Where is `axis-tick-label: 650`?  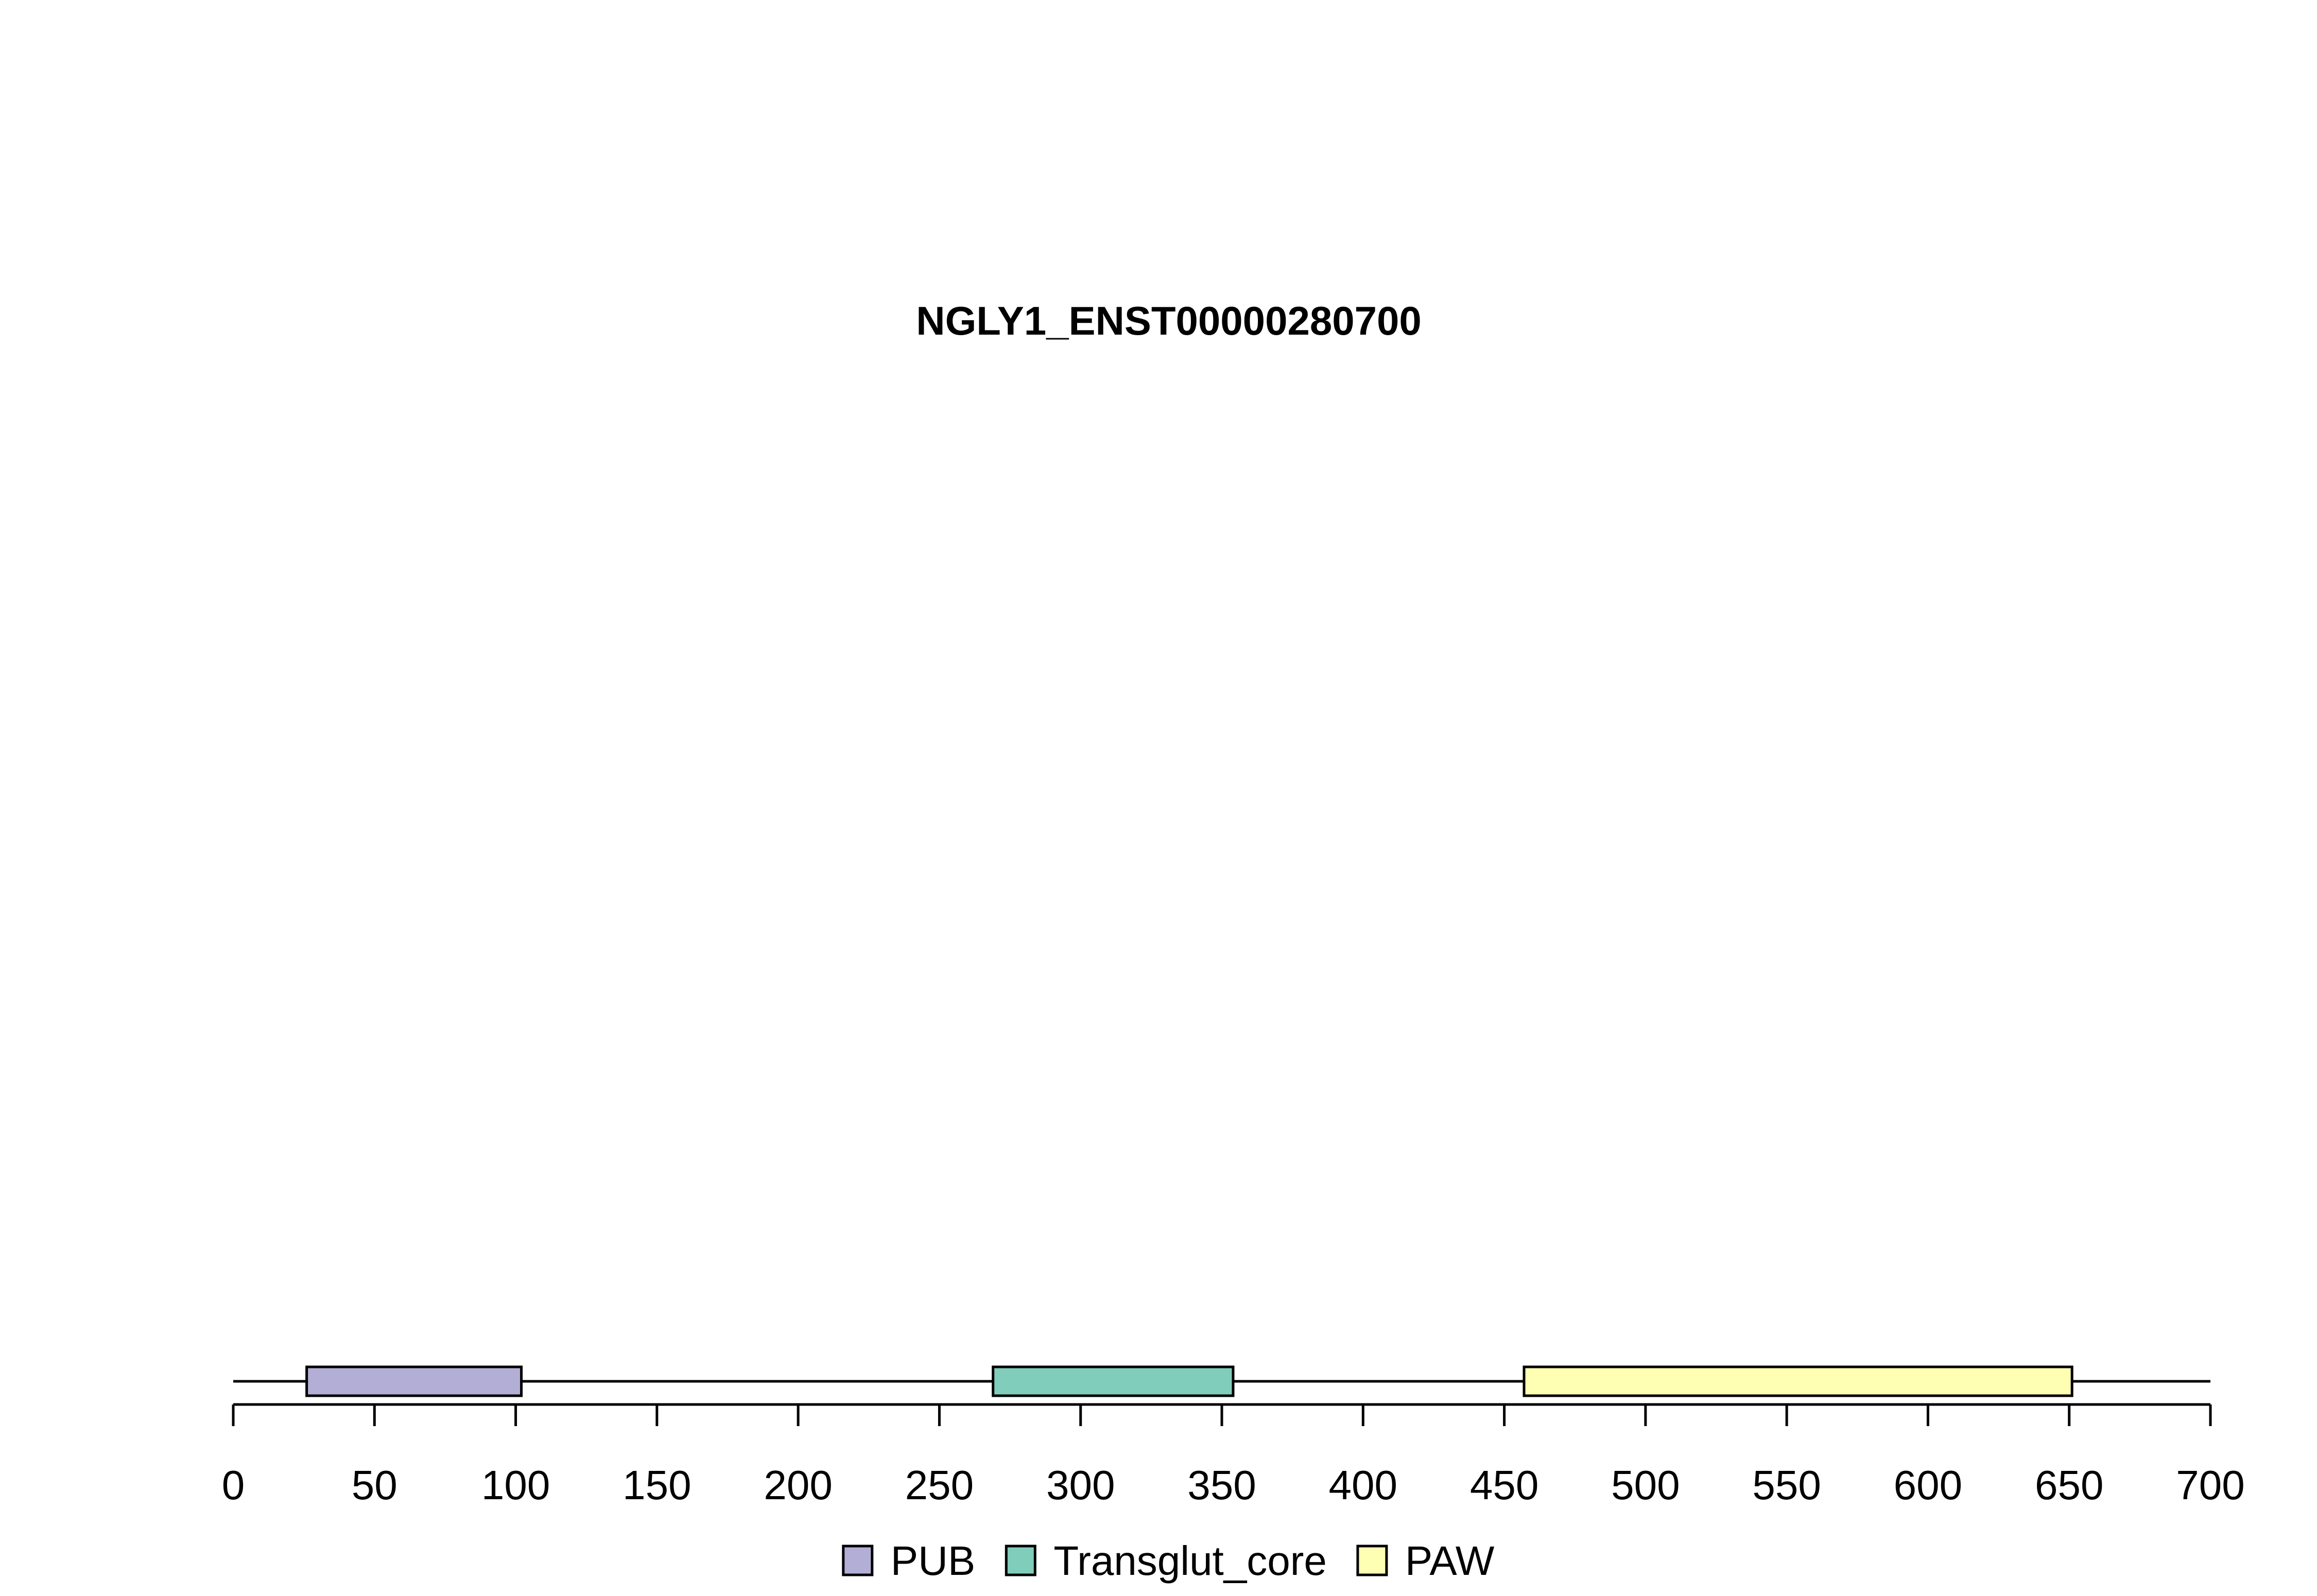 axis-tick-label: 650 is located at coordinates (2069, 1485).